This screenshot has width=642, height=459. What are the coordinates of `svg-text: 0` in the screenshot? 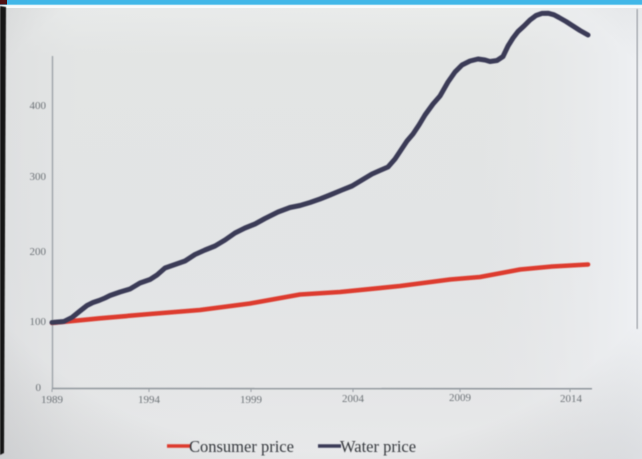 It's located at (39, 388).